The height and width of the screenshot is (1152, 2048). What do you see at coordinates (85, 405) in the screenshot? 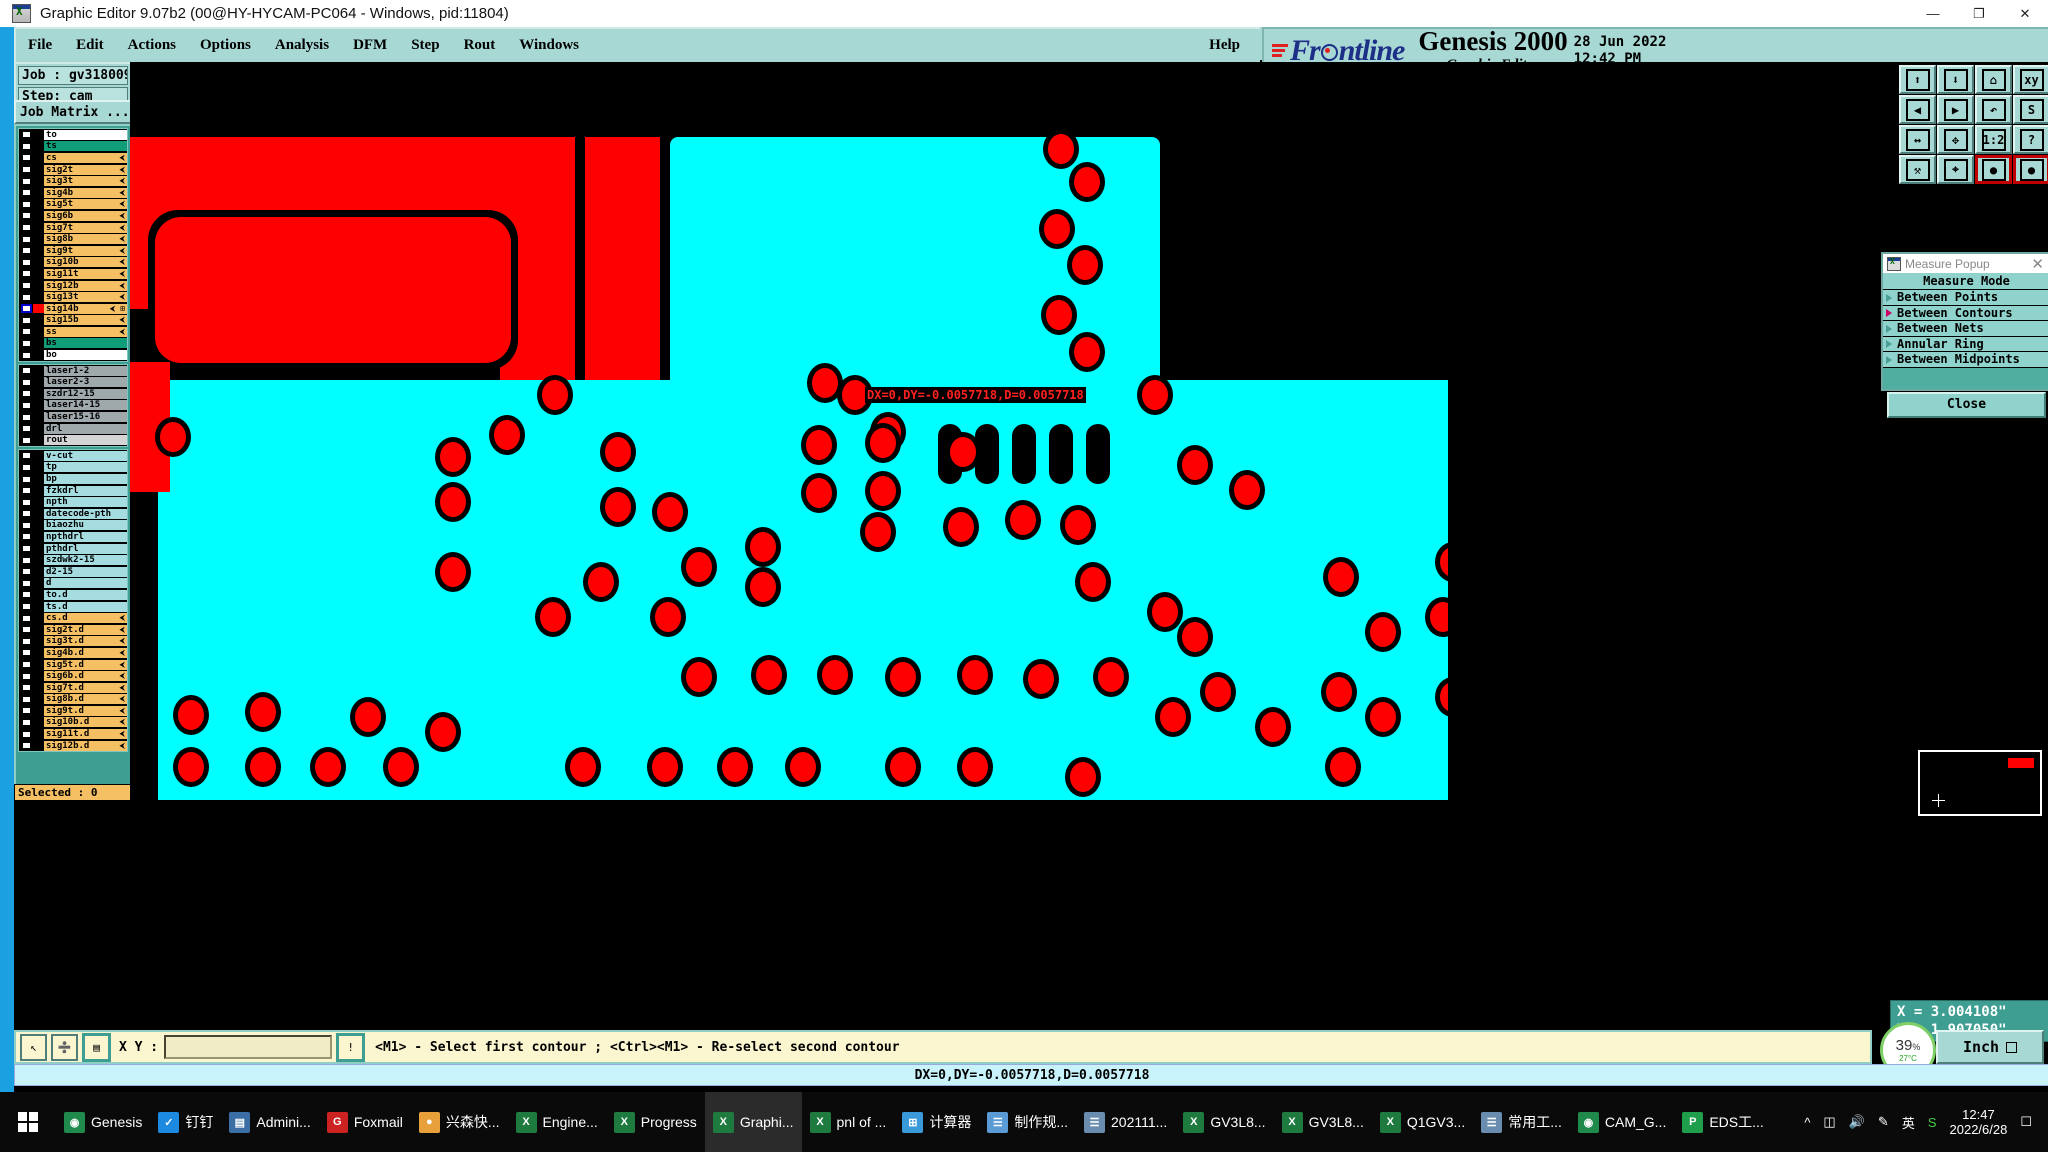
I see `layer-name-label: laser14-15` at bounding box center [85, 405].